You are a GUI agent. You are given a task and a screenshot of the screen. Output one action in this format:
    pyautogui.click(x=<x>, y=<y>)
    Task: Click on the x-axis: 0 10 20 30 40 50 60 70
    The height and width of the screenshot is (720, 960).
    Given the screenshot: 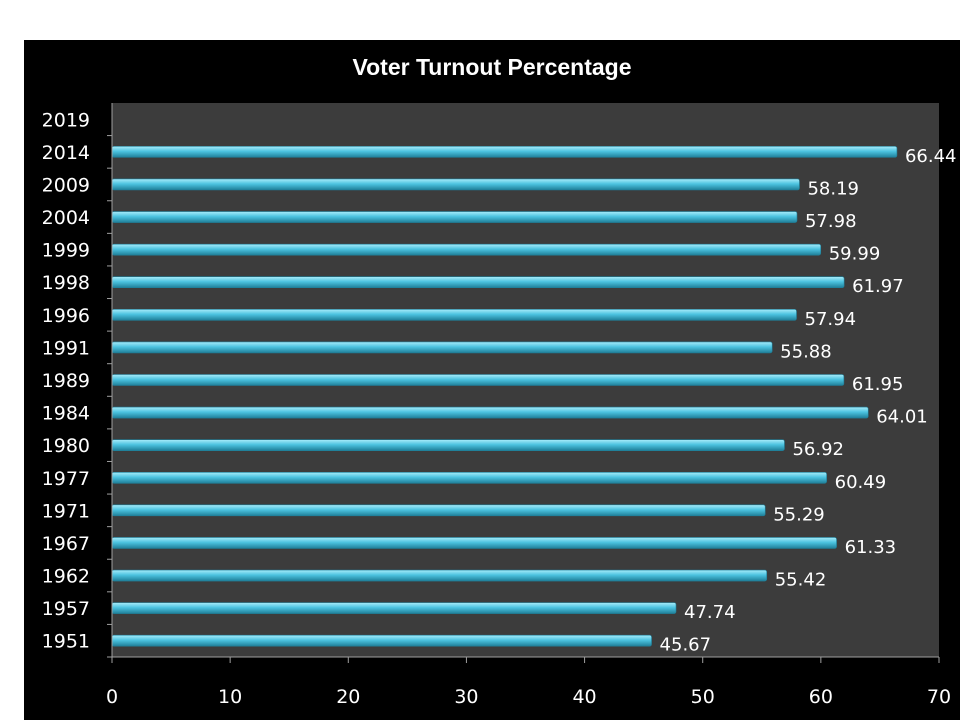 What is the action you would take?
    pyautogui.click(x=528, y=682)
    